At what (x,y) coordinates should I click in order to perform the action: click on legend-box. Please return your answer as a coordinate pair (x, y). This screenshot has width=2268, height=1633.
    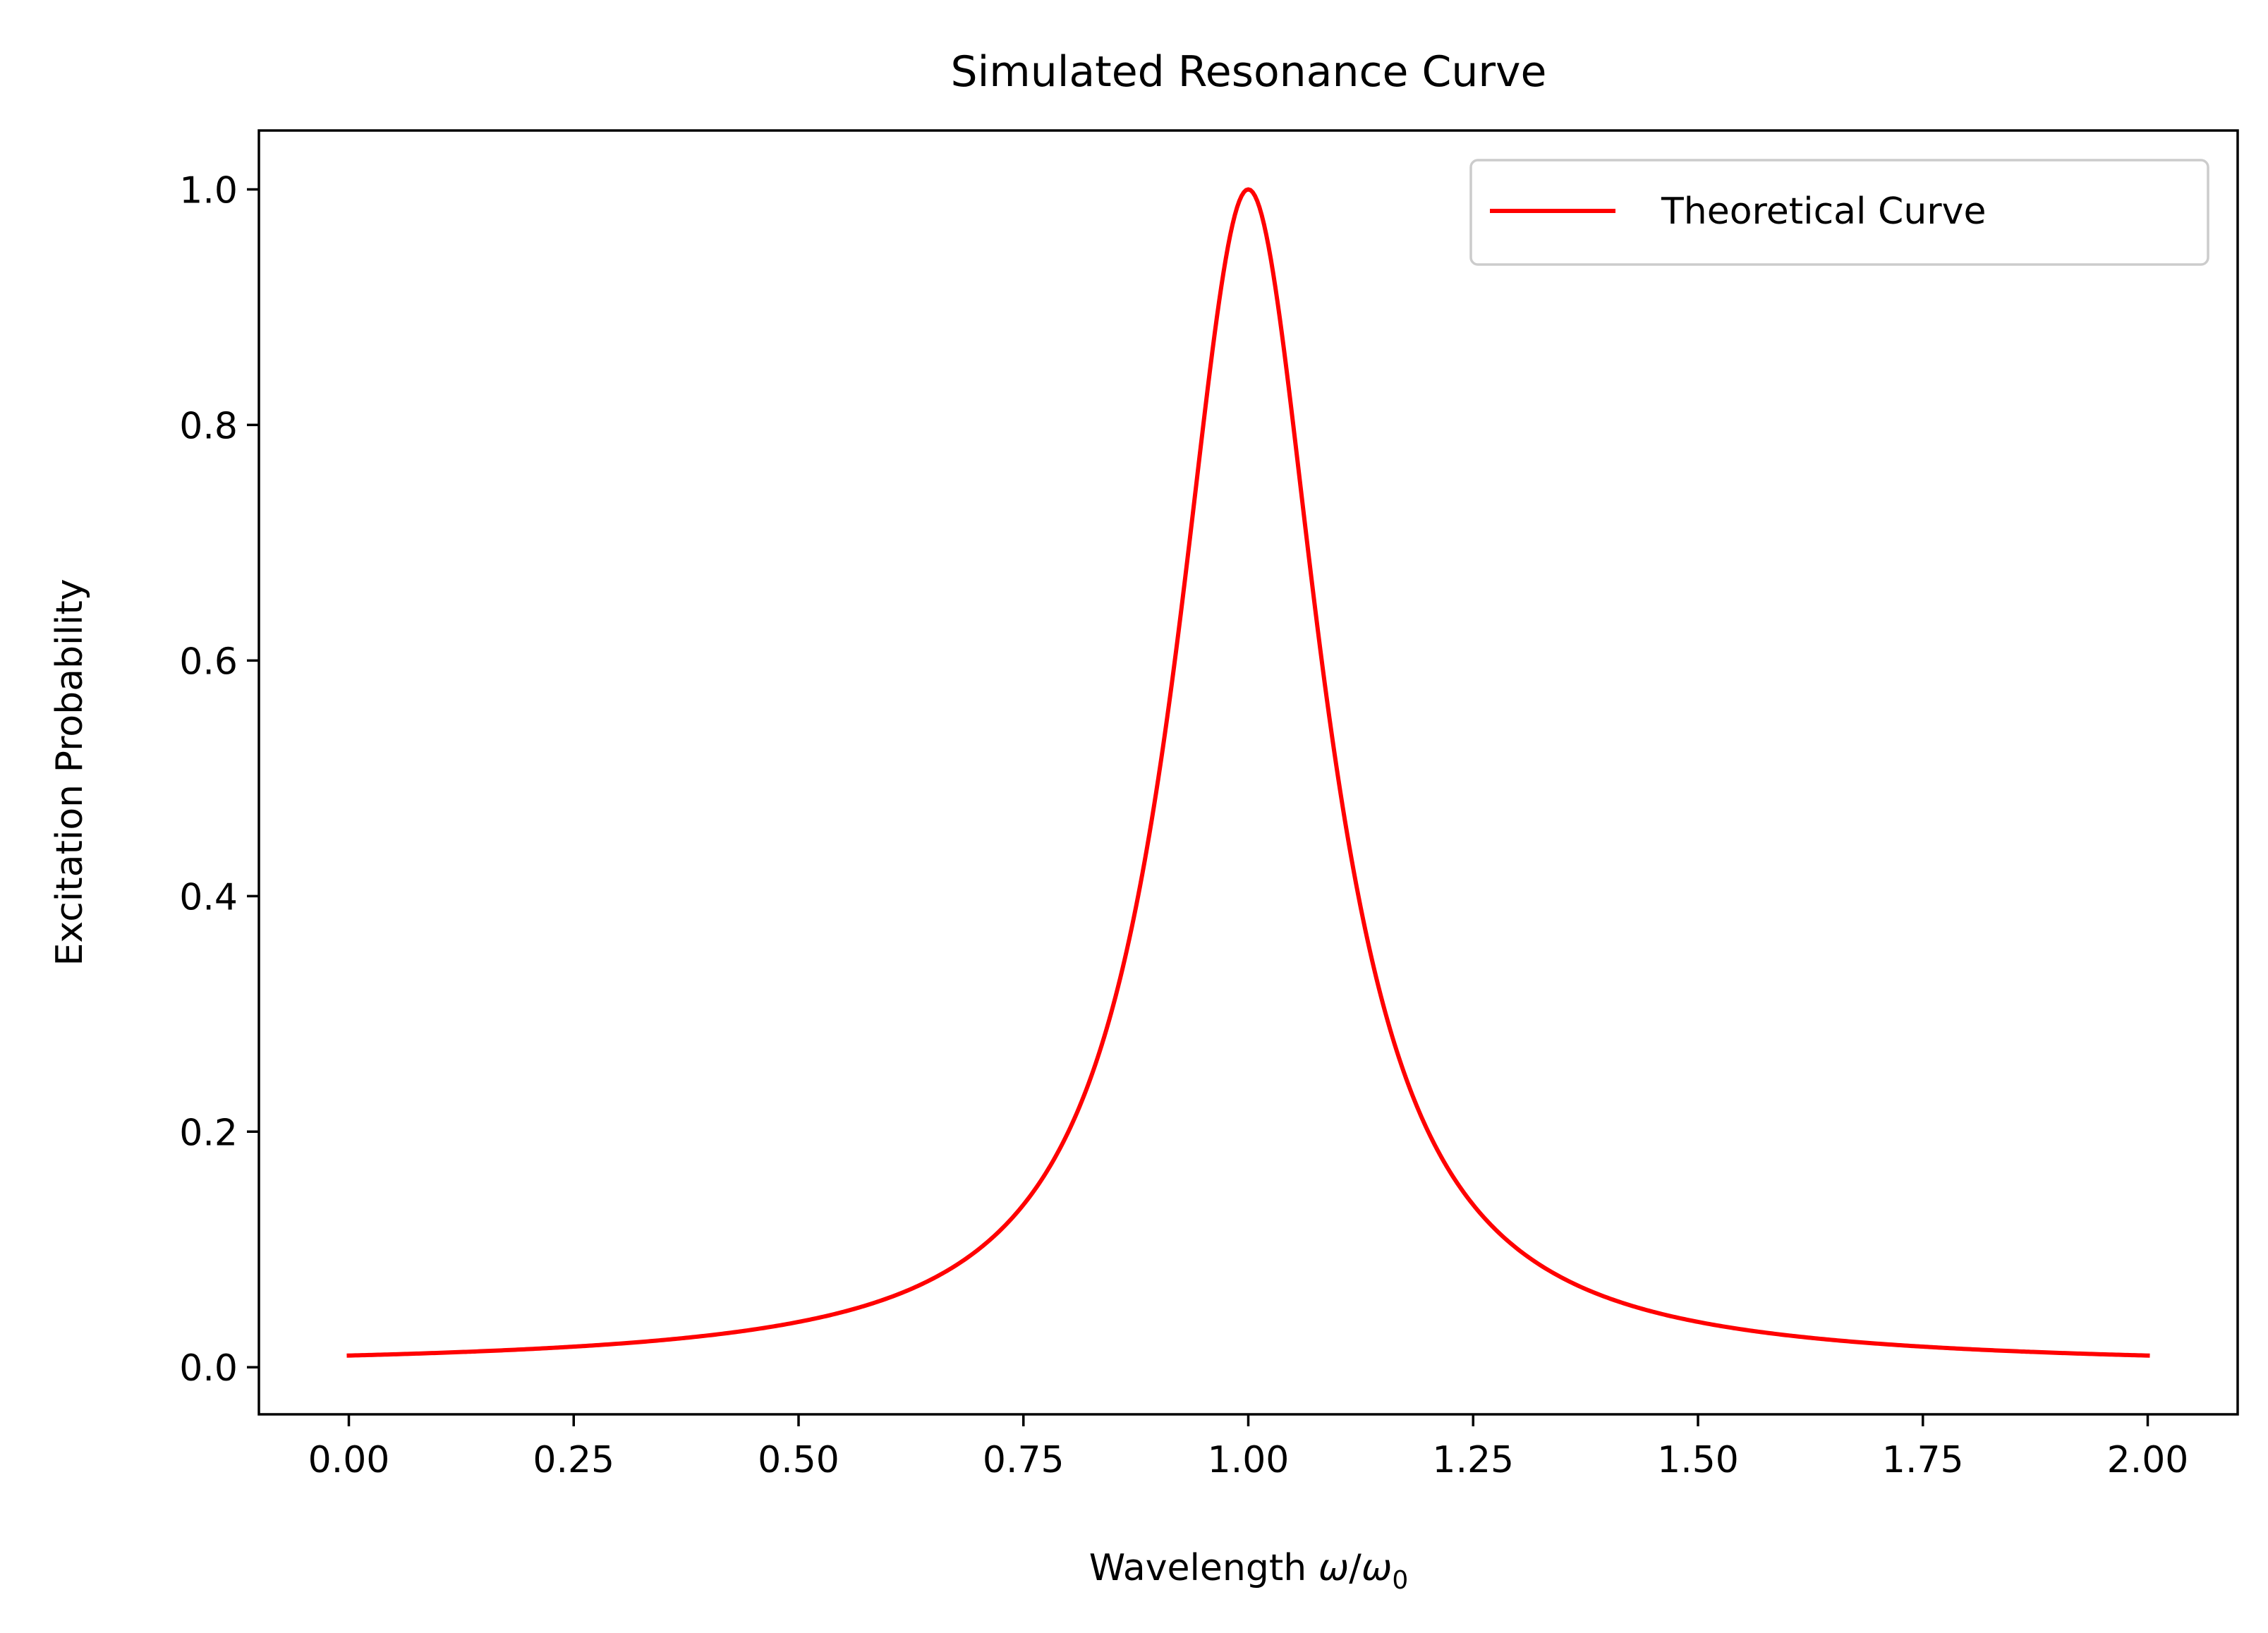
    Looking at the image, I should click on (1839, 213).